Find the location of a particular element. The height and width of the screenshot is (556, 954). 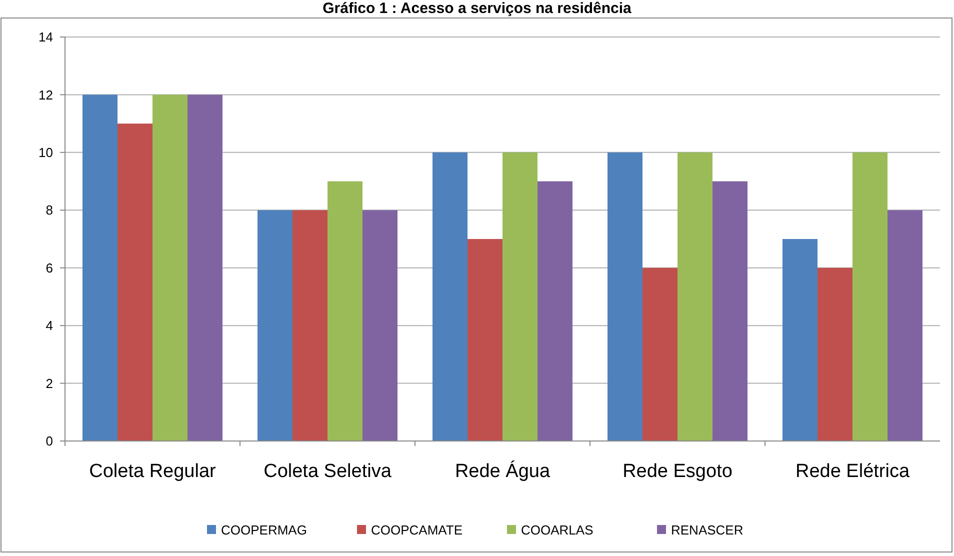

y-tick-label: 10 is located at coordinates (45, 152).